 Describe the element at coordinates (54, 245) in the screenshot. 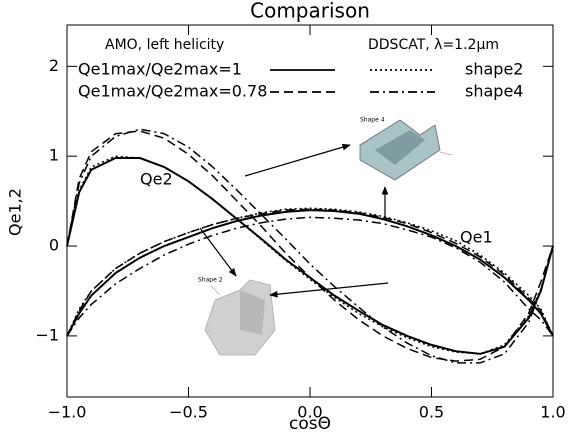

I see `y-tick-label: 0` at that location.